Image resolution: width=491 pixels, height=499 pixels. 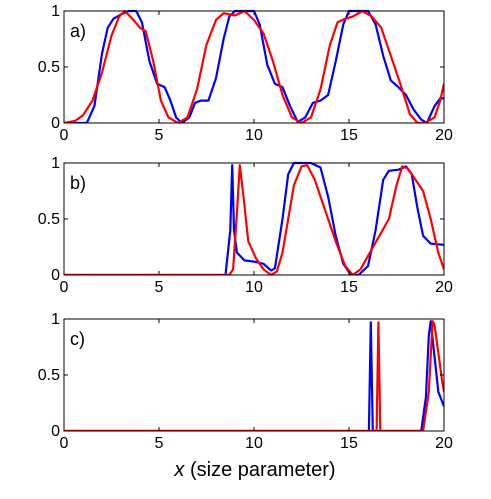 I want to click on panel-label: a), so click(x=78, y=31).